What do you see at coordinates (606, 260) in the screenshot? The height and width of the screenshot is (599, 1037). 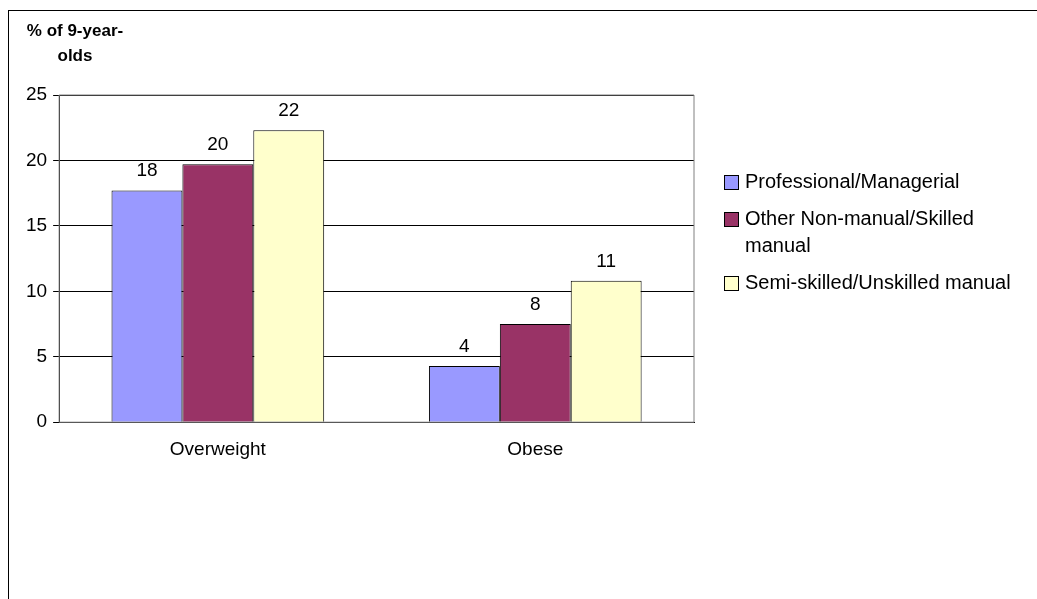 I see `data-label: 11` at bounding box center [606, 260].